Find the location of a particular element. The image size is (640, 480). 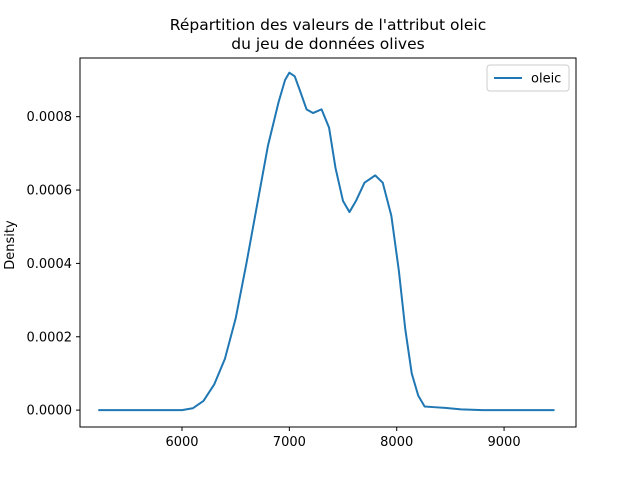

x-tick-label: 6000 is located at coordinates (181, 442).